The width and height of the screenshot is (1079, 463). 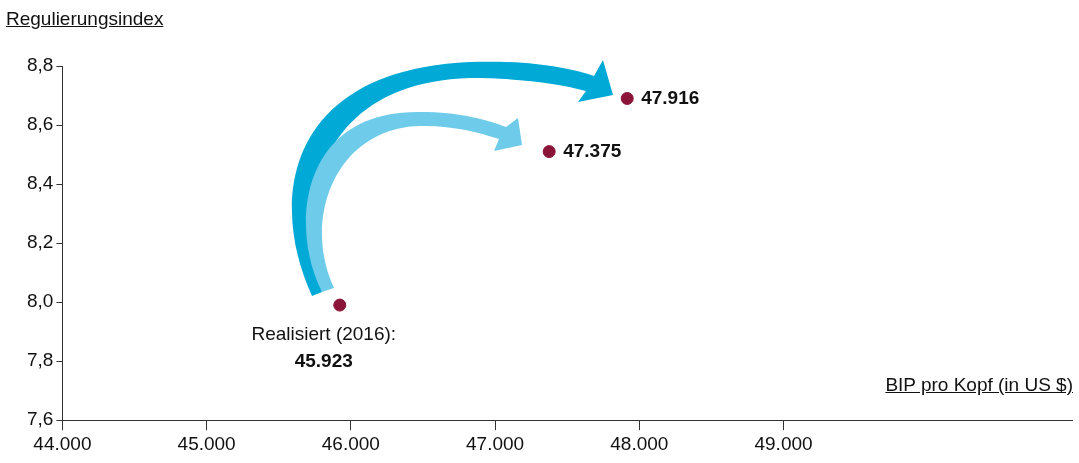 I want to click on x-axis-title: BIP pro Kopf (in US $), so click(x=979, y=385).